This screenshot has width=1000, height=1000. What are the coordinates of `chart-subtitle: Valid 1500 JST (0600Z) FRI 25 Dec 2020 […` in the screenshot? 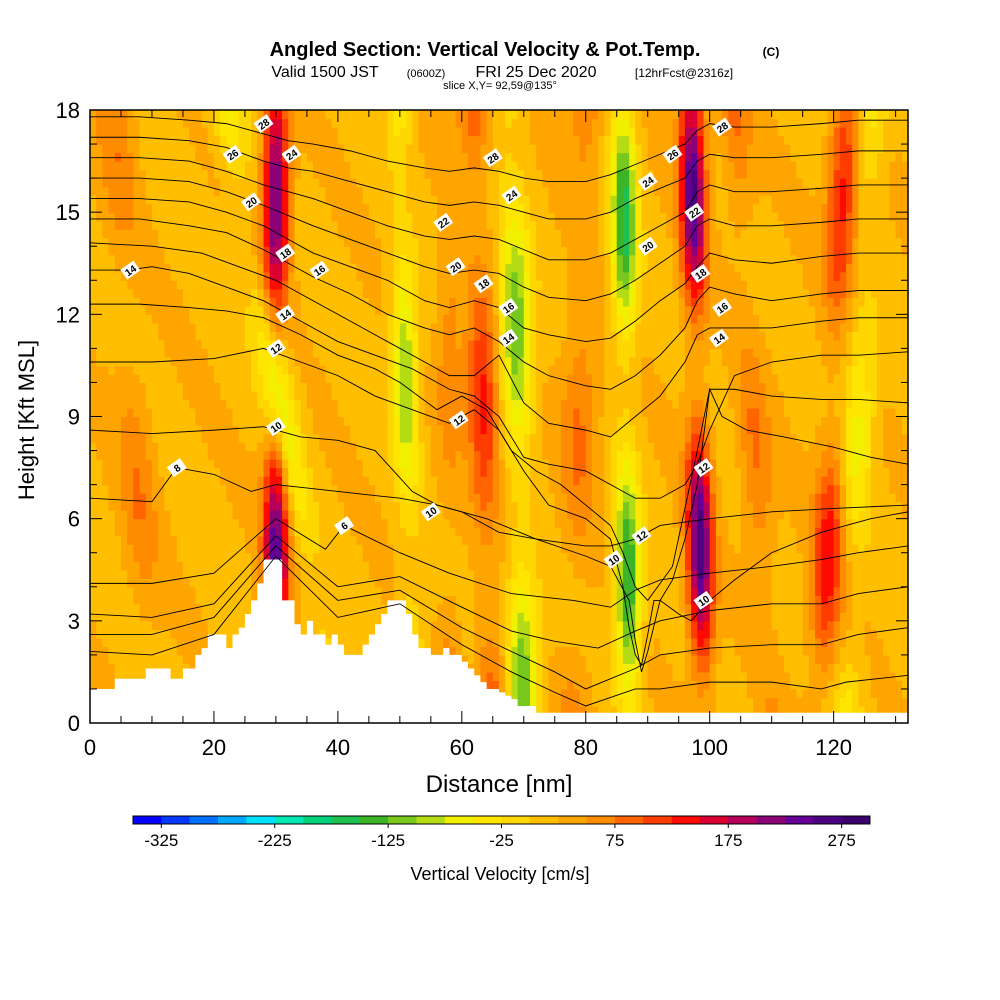 It's located at (502, 72).